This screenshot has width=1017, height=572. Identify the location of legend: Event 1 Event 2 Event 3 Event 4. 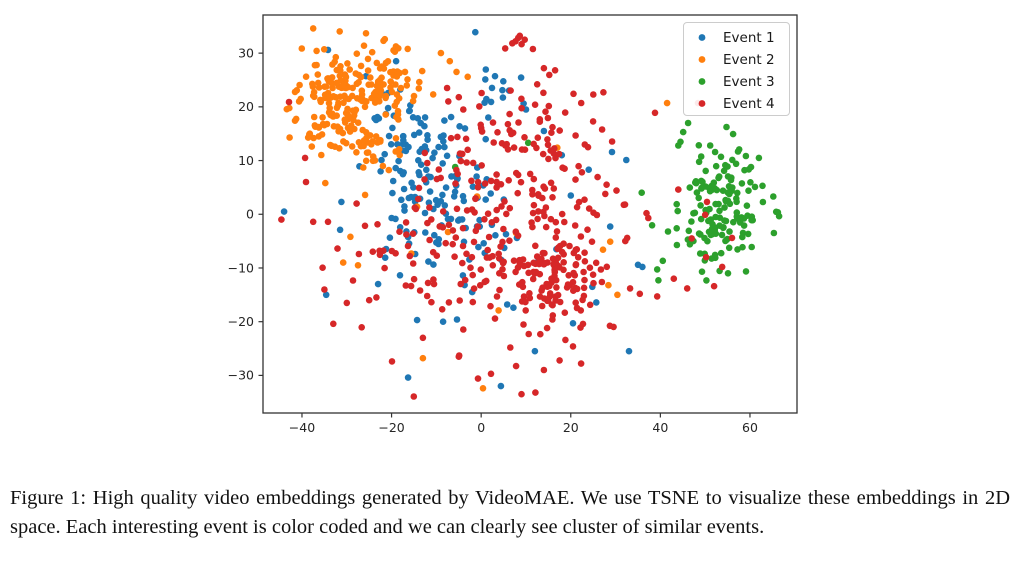
(736, 69).